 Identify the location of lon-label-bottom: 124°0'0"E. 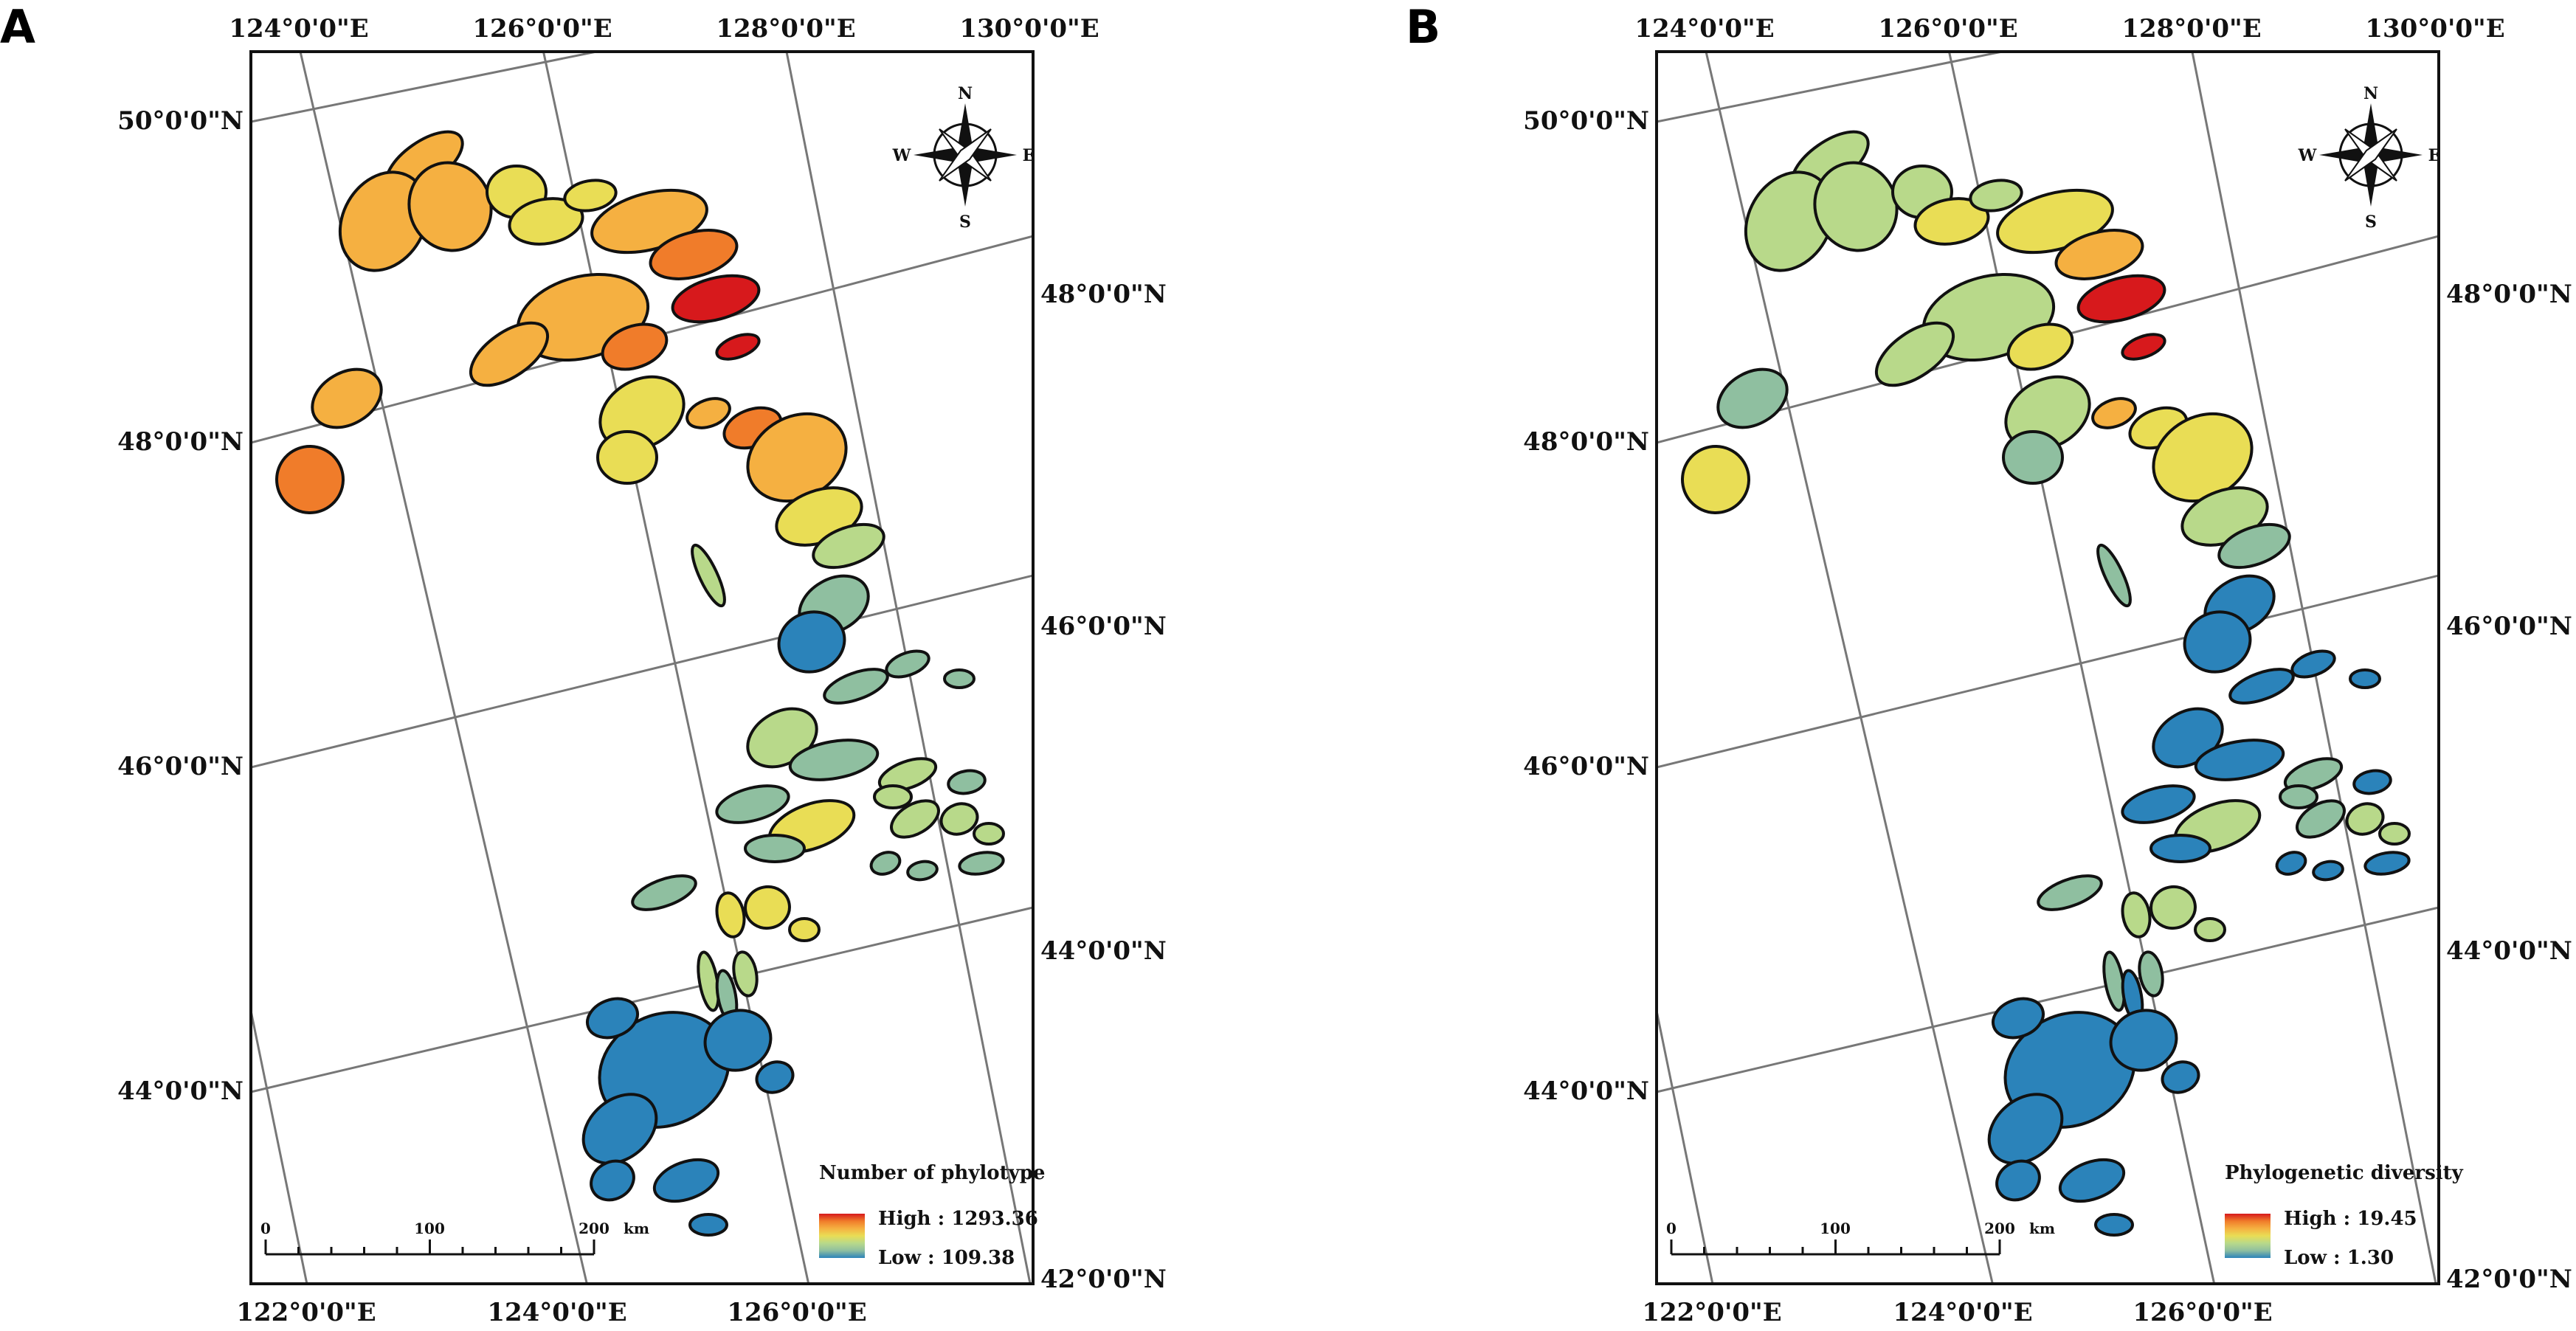
(556, 1312).